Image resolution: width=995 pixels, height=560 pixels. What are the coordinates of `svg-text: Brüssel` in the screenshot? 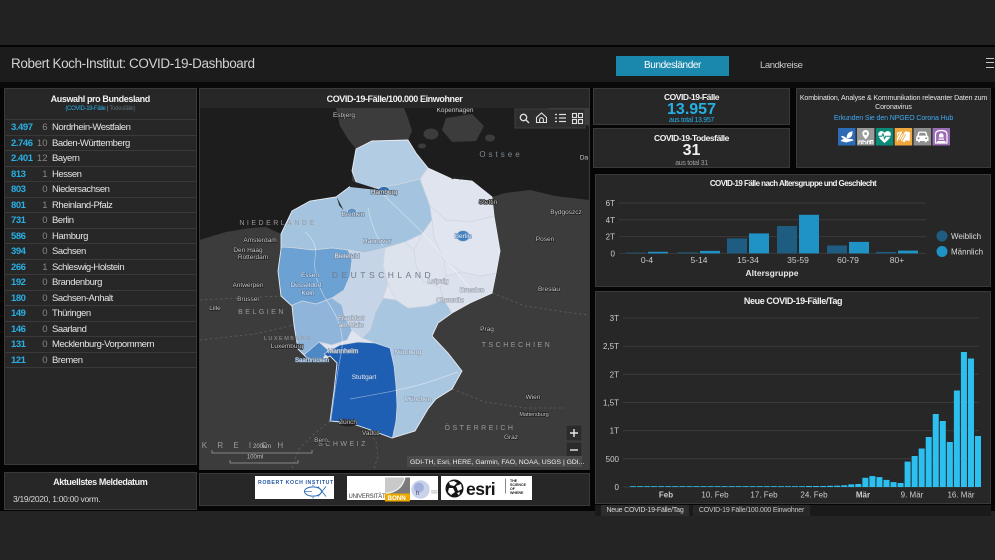 It's located at (248, 299).